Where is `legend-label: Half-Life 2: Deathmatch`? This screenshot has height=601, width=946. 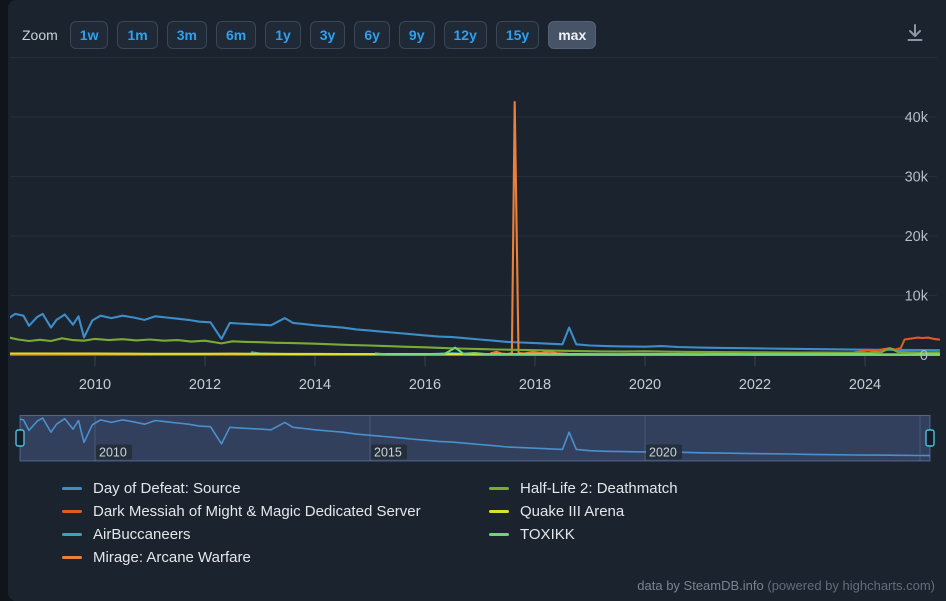
legend-label: Half-Life 2: Deathmatch is located at coordinates (599, 488).